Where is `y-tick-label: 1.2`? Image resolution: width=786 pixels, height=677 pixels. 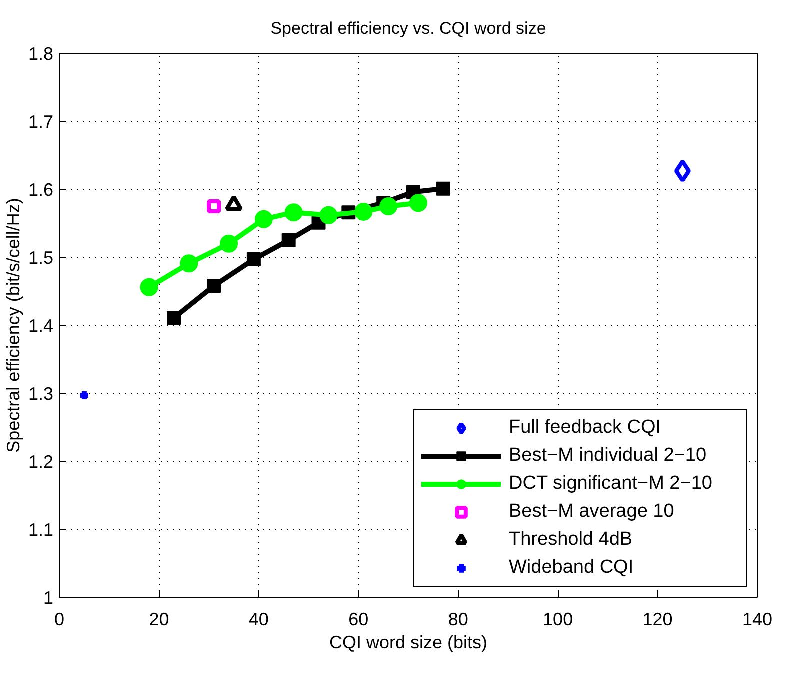 y-tick-label: 1.2 is located at coordinates (41, 462).